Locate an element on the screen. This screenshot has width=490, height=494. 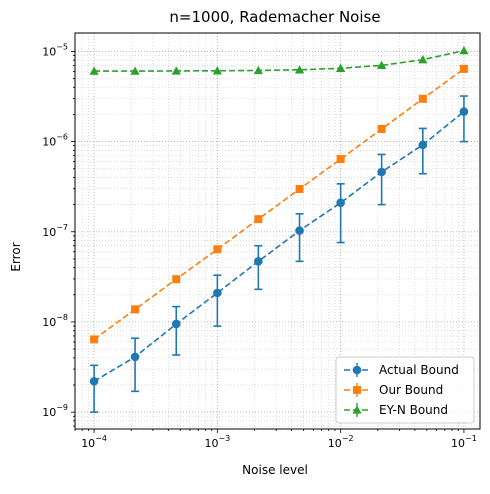
x-tick-label: 10⁻² is located at coordinates (341, 442).